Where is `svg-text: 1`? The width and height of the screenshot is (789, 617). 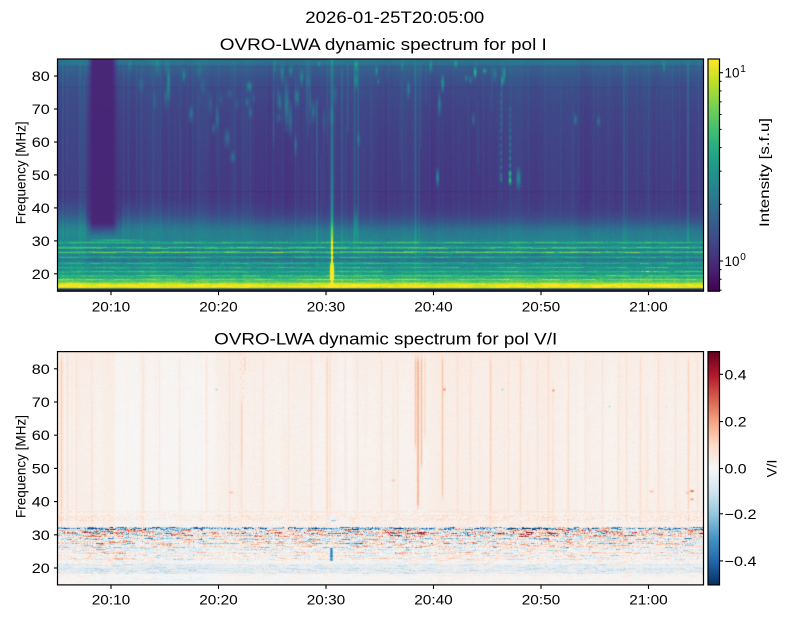 svg-text: 1 is located at coordinates (743, 69).